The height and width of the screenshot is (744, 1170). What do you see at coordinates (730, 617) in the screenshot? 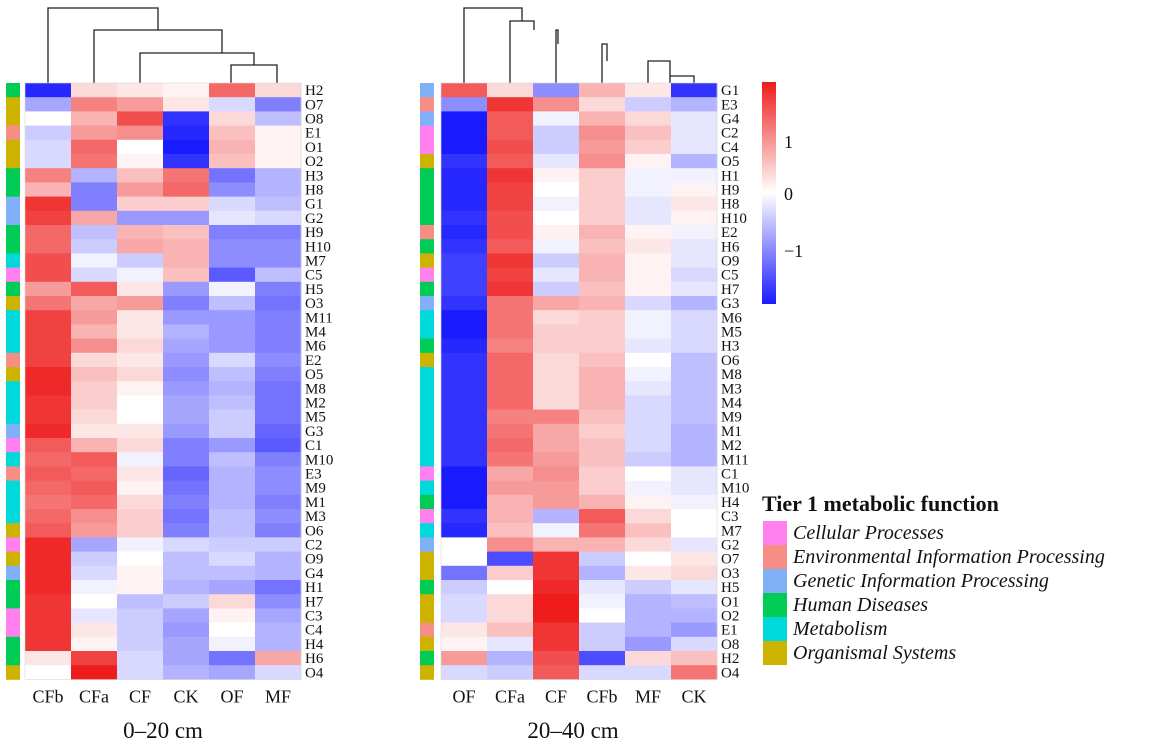
I see `row-label: O2` at bounding box center [730, 617].